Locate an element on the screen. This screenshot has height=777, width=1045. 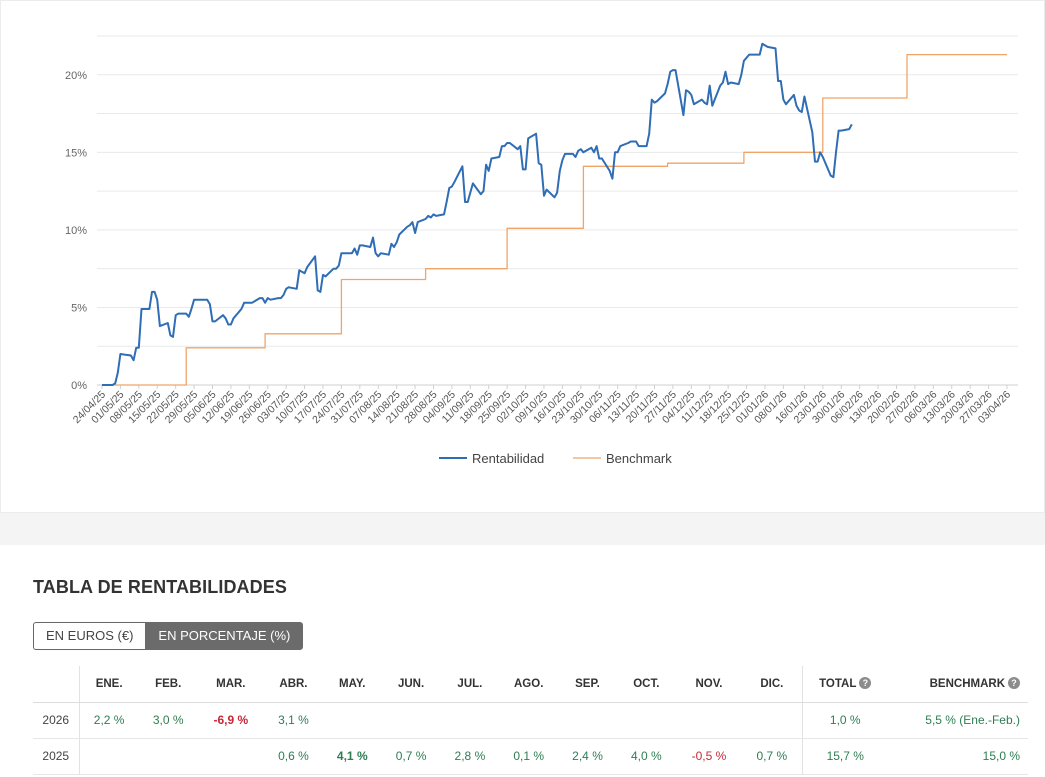
month-return-cell: 3,0 % is located at coordinates (168, 720).